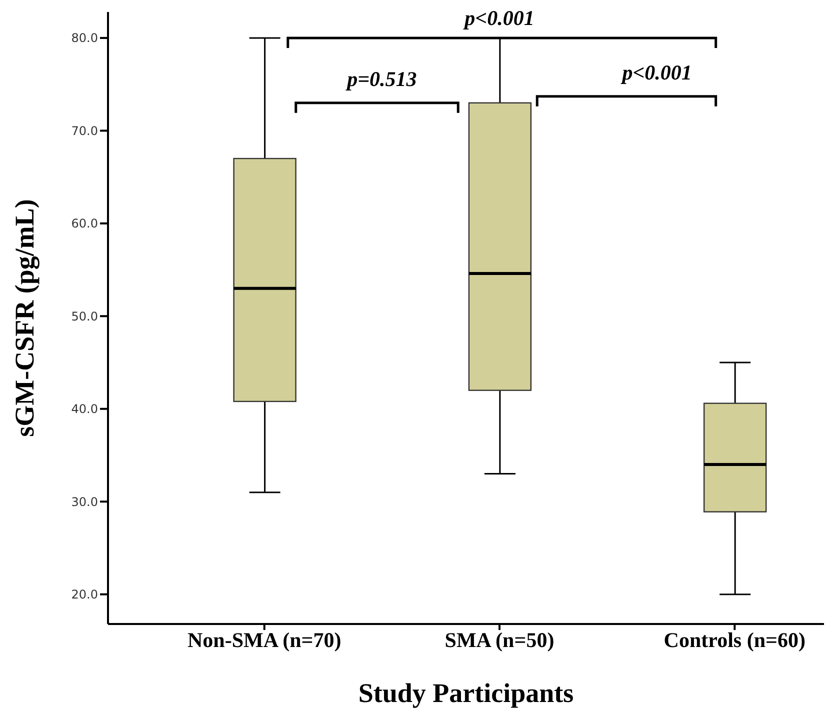  Describe the element at coordinates (84, 131) in the screenshot. I see `y-tick-label: 70.0` at that location.